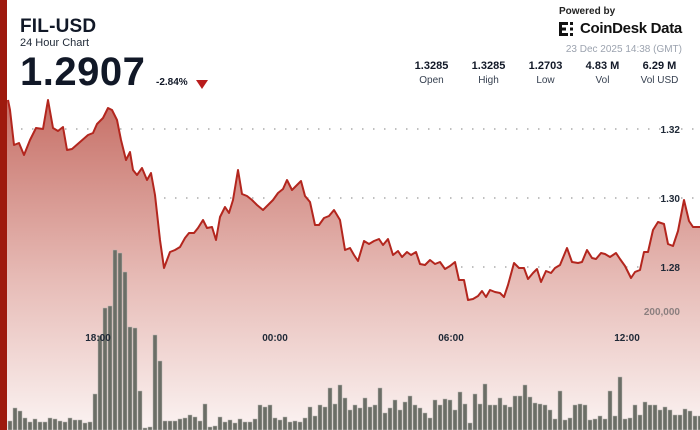 This screenshot has height=430, width=700. Describe the element at coordinates (587, 11) in the screenshot. I see `powered-by-label: Powered by` at that location.